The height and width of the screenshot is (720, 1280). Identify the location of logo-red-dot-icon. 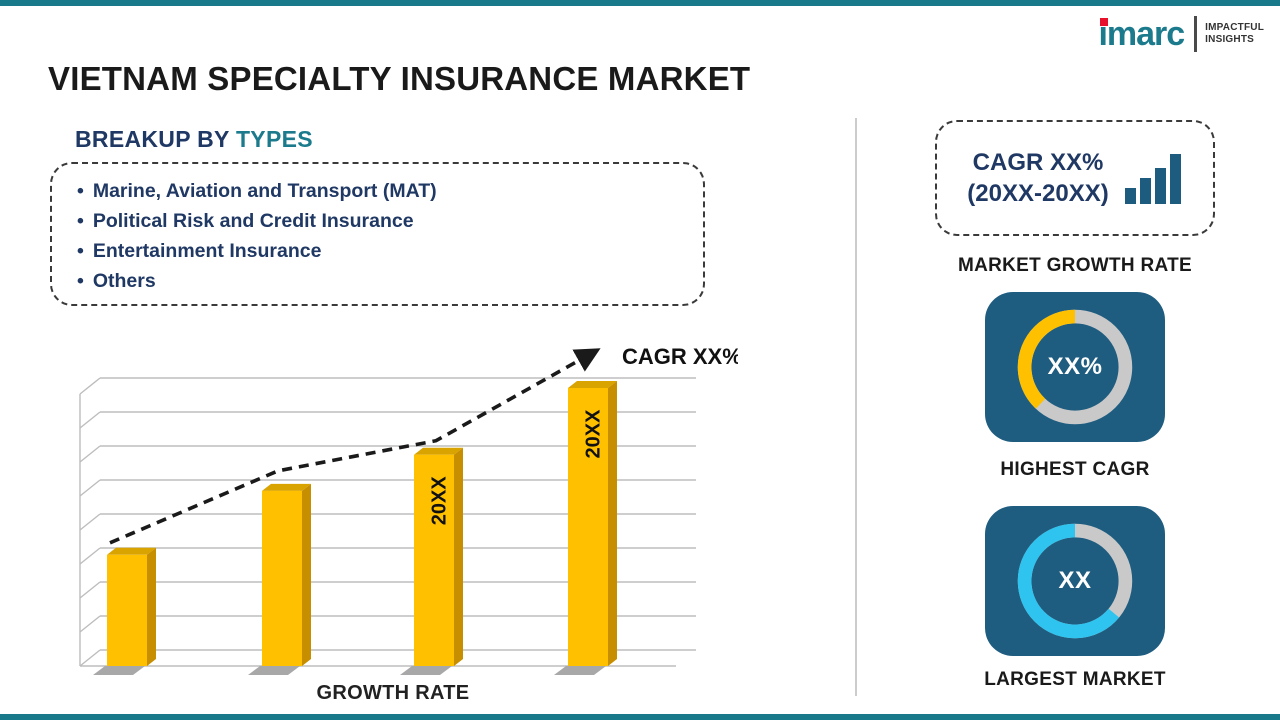
(1104, 22).